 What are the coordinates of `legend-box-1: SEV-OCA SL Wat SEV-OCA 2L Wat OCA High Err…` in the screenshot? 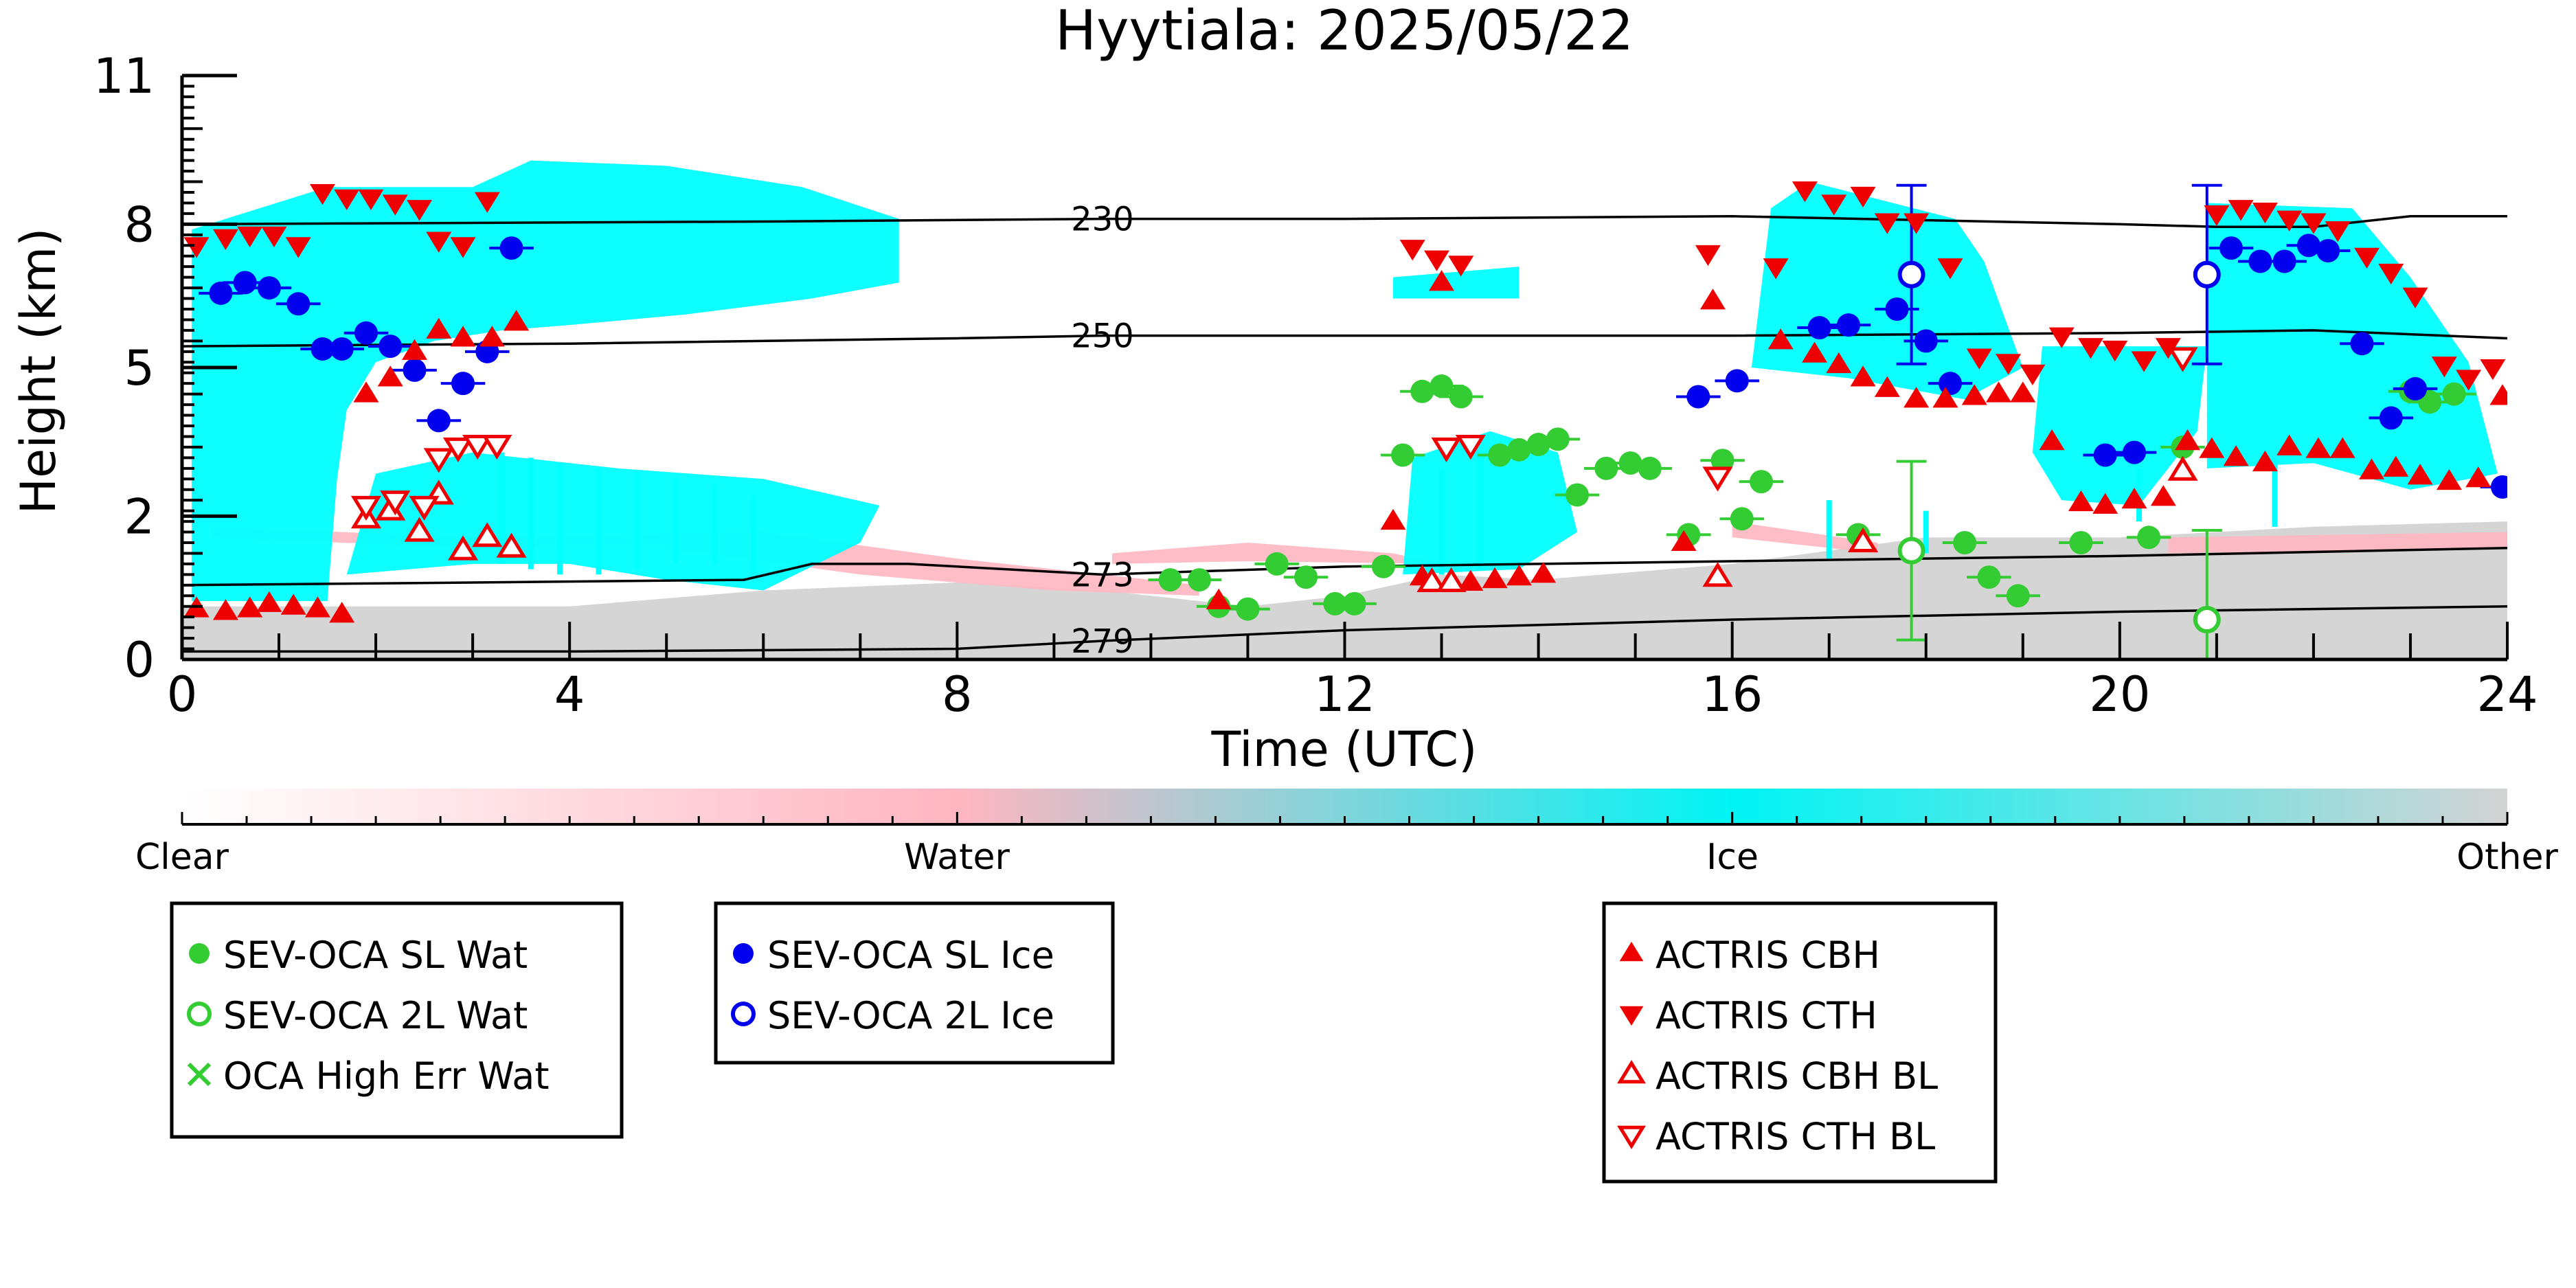 It's located at (397, 1020).